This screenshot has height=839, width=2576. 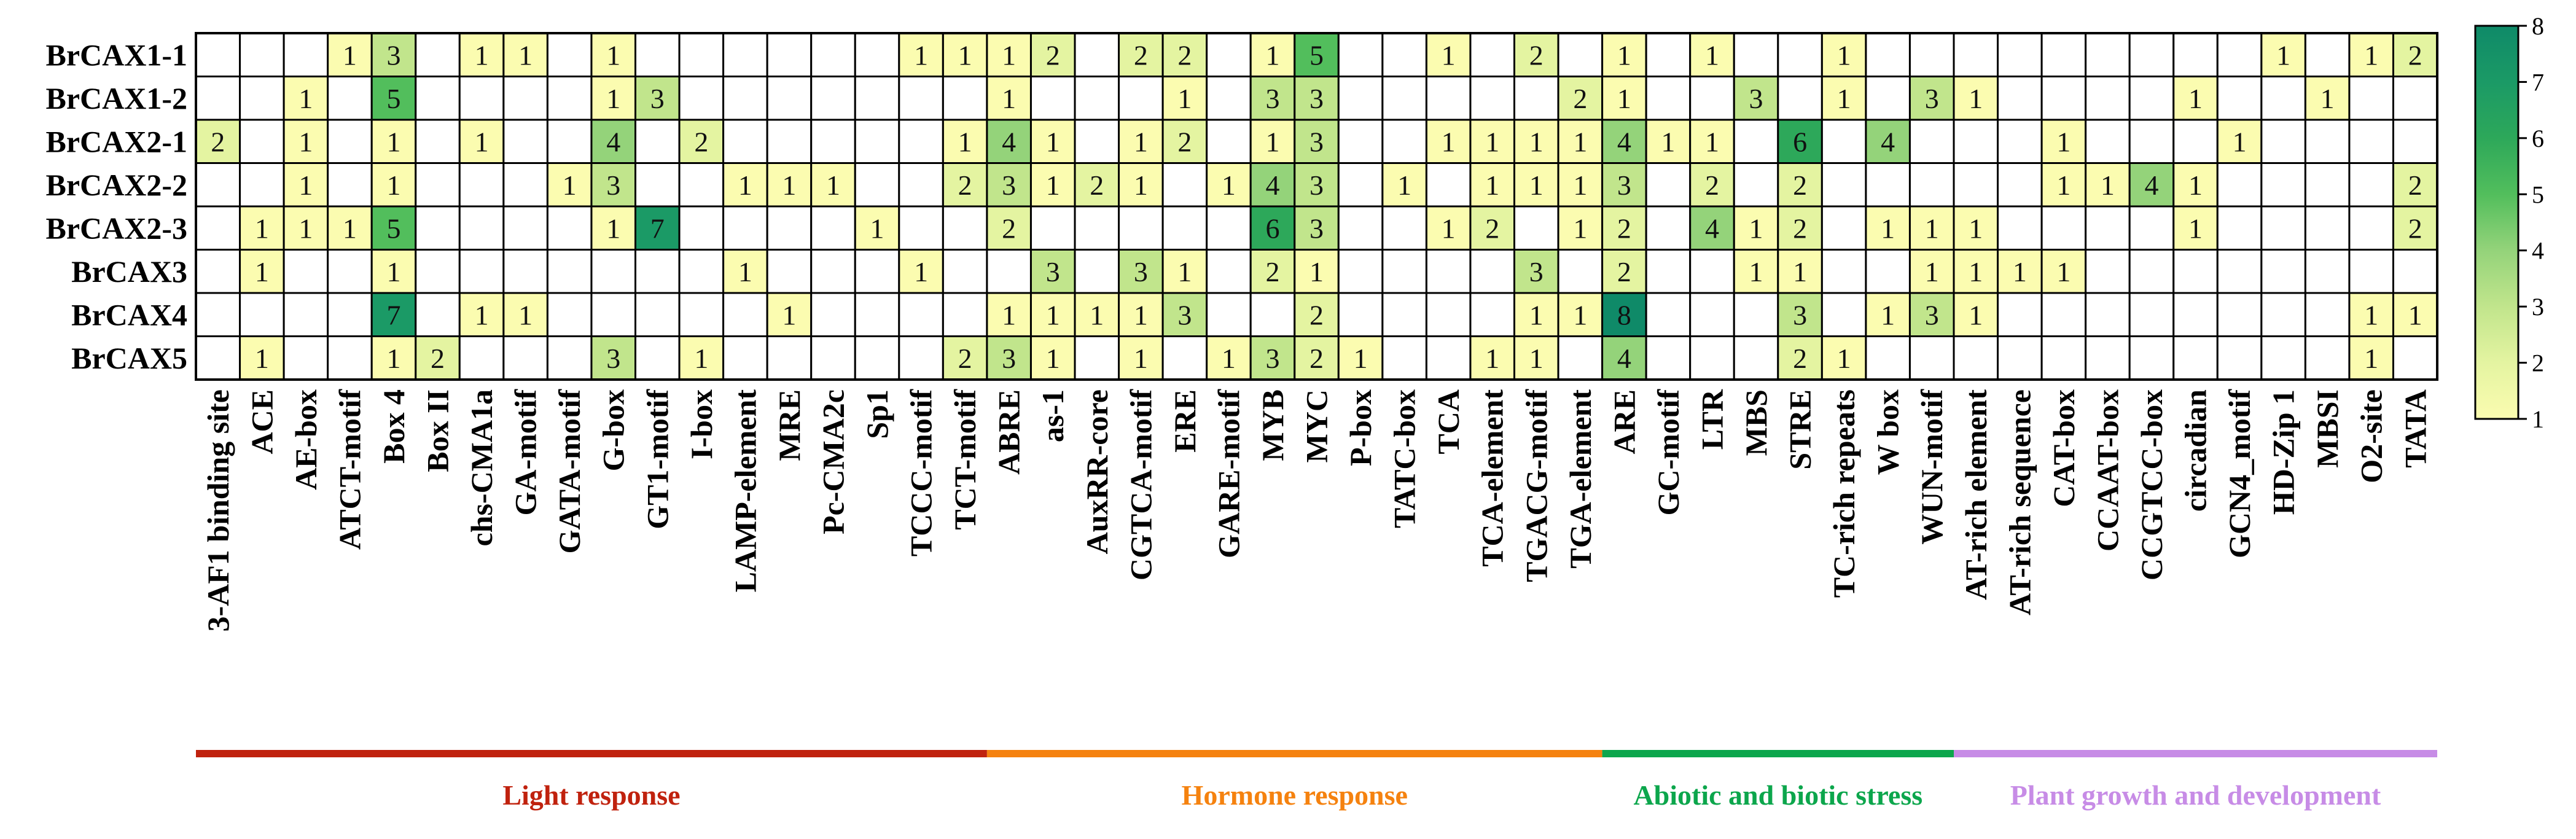 What do you see at coordinates (2151, 484) in the screenshot?
I see `column-label: CCGTCC-box` at bounding box center [2151, 484].